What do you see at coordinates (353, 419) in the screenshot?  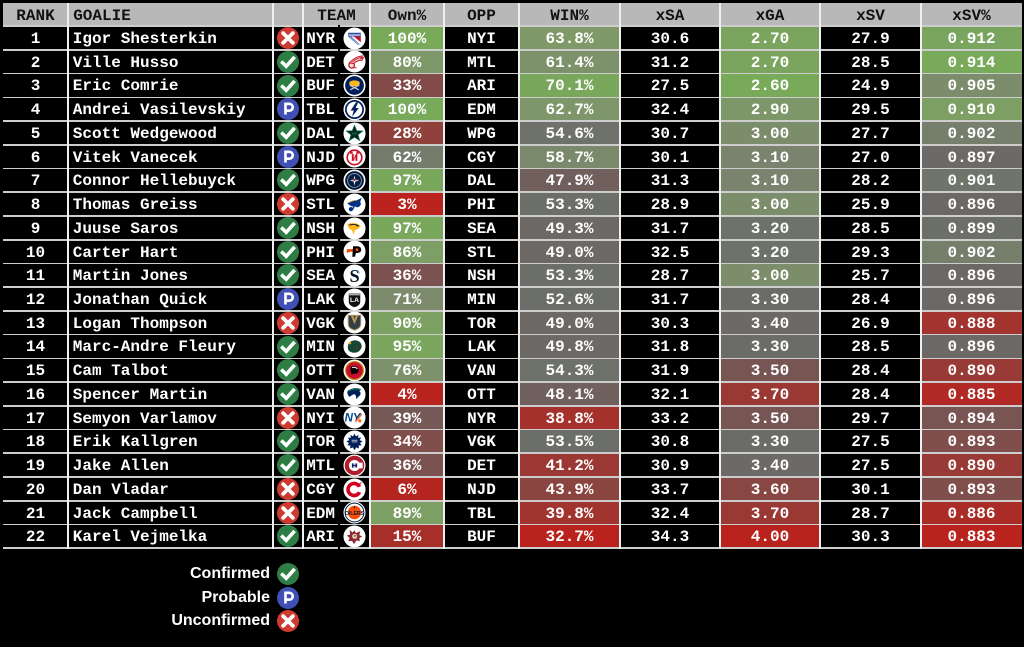 I see `svg-text: NY` at bounding box center [353, 419].